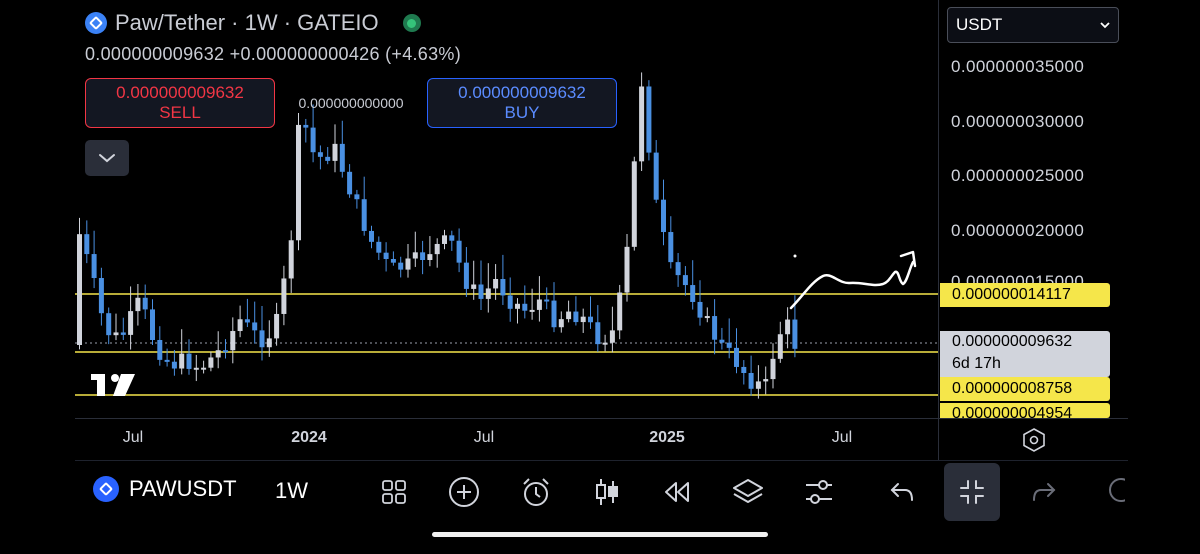 Image resolution: width=1200 pixels, height=554 pixels. Describe the element at coordinates (1034, 440) in the screenshot. I see `chart-settings-button` at that location.